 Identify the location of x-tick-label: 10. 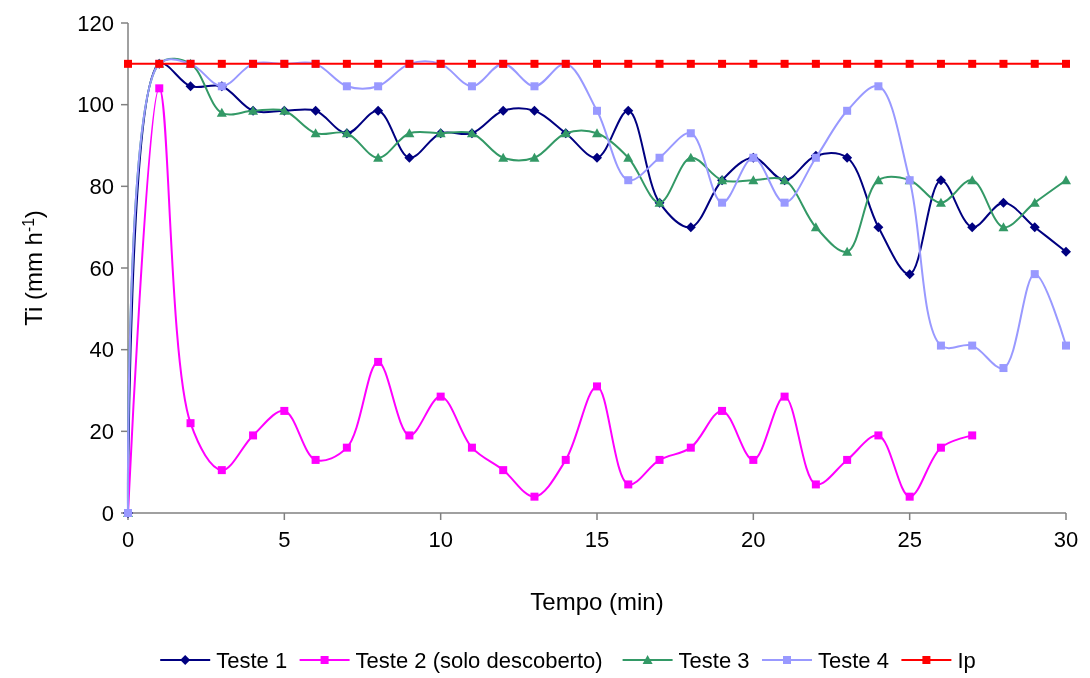
(440, 539).